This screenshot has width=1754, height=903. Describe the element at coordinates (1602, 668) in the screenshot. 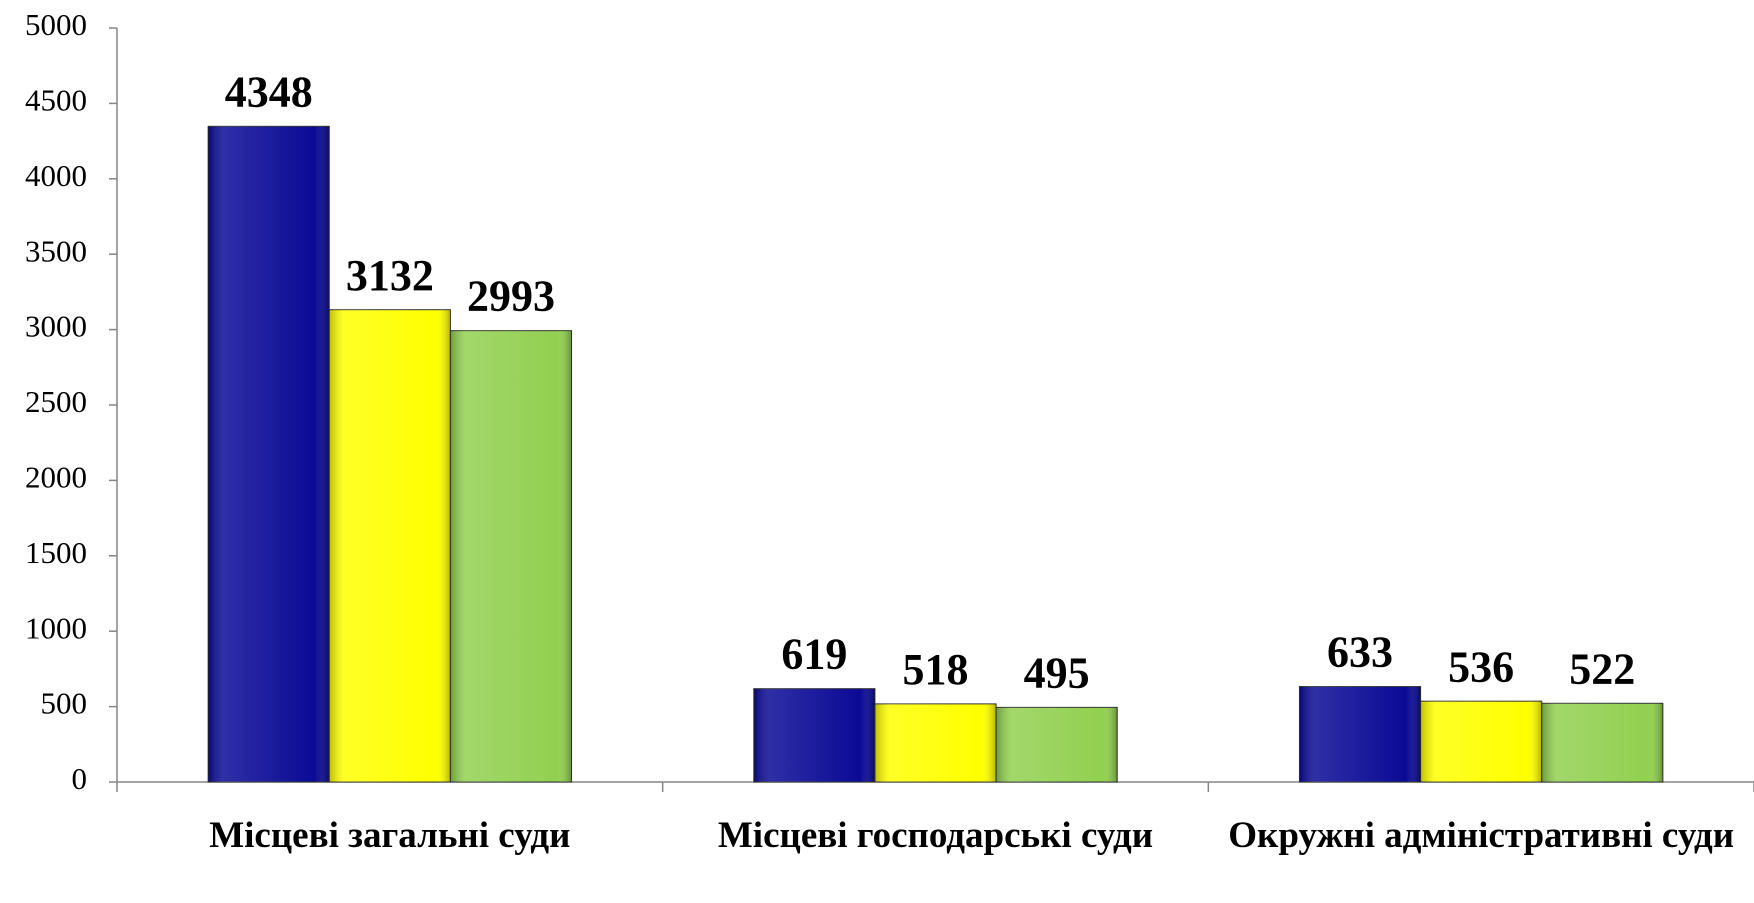

I see `value-label: 522` at that location.